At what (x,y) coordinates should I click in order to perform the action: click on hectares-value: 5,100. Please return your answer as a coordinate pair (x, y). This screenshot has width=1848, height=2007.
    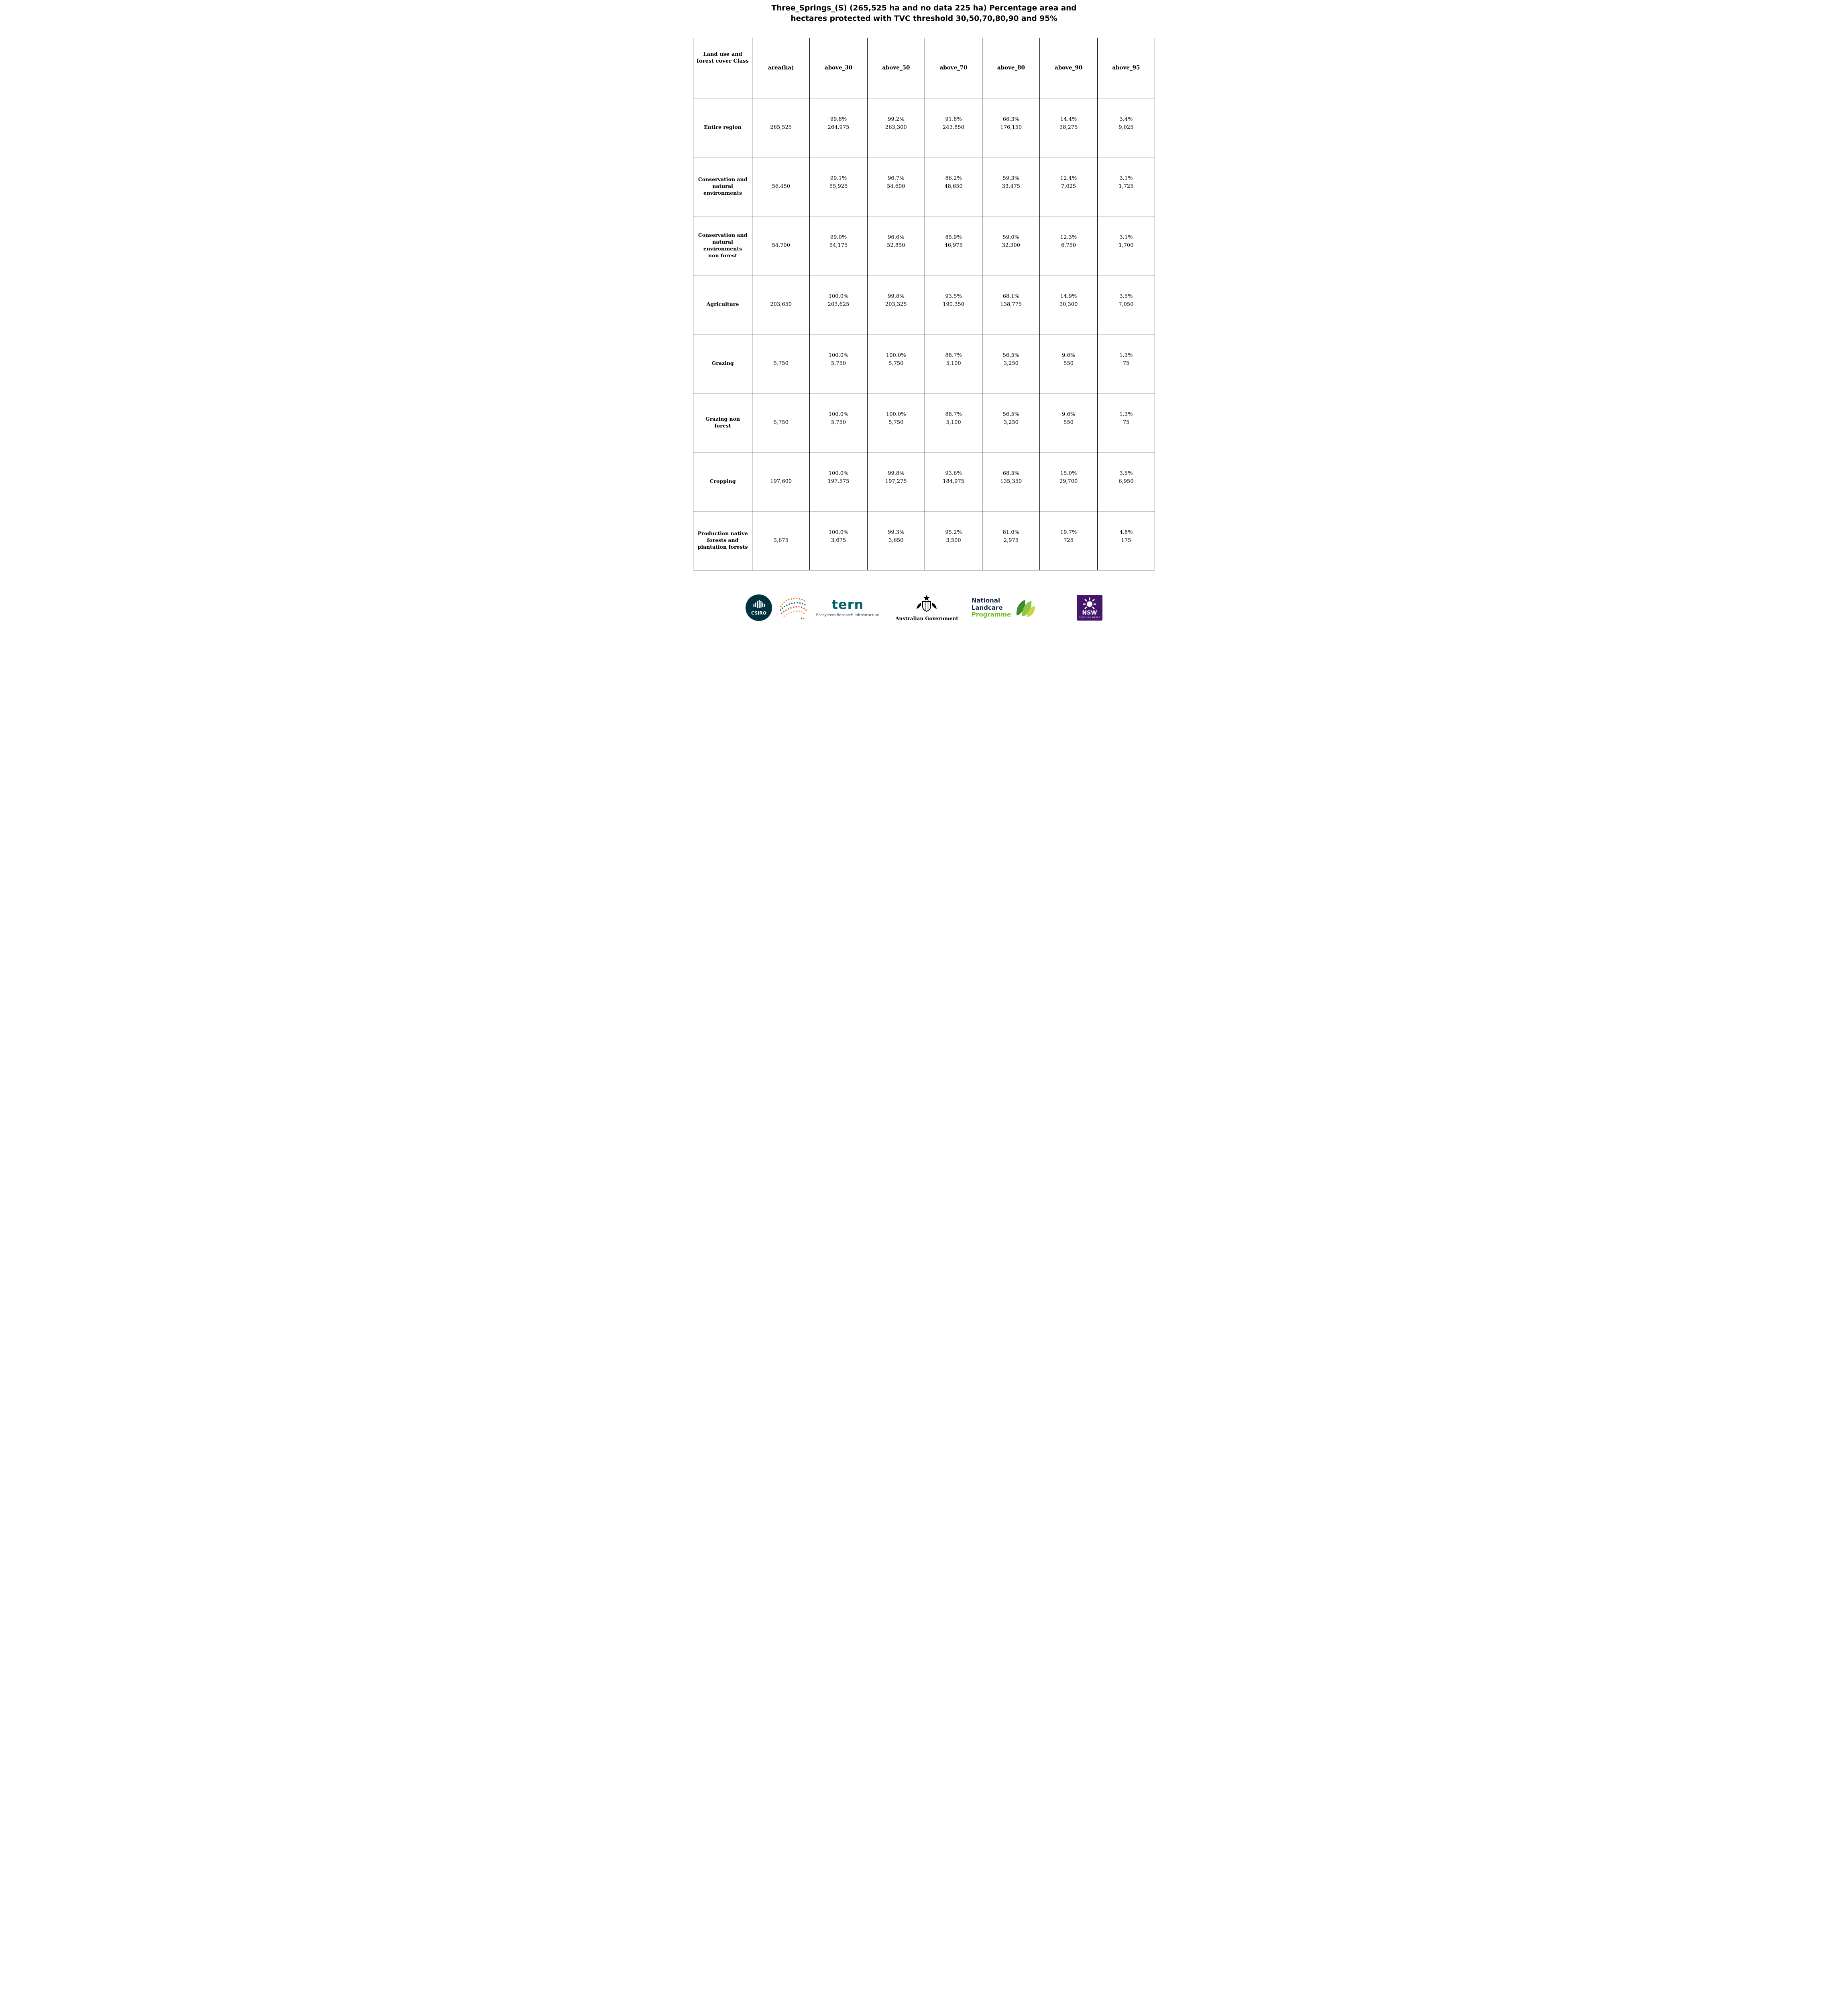
    Looking at the image, I should click on (953, 363).